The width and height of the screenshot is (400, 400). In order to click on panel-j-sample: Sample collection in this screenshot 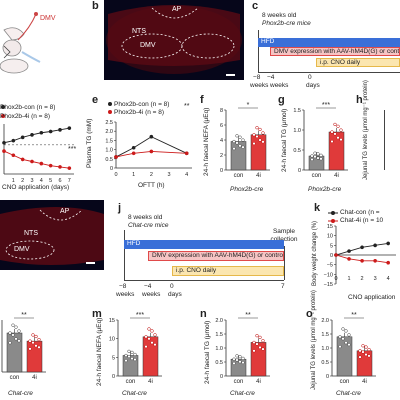, I will do `click(283, 235)`.